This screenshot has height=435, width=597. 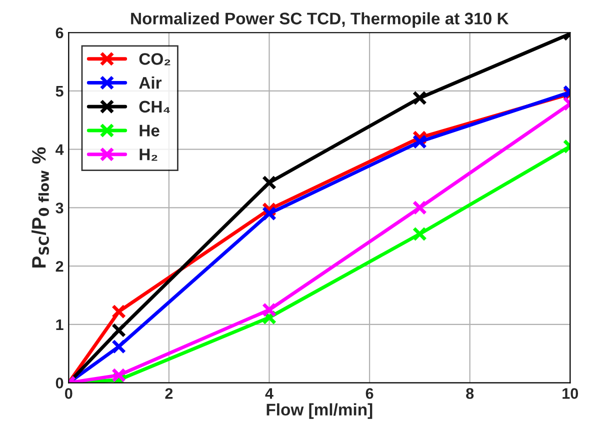 I want to click on legend-label: Air, so click(x=150, y=82).